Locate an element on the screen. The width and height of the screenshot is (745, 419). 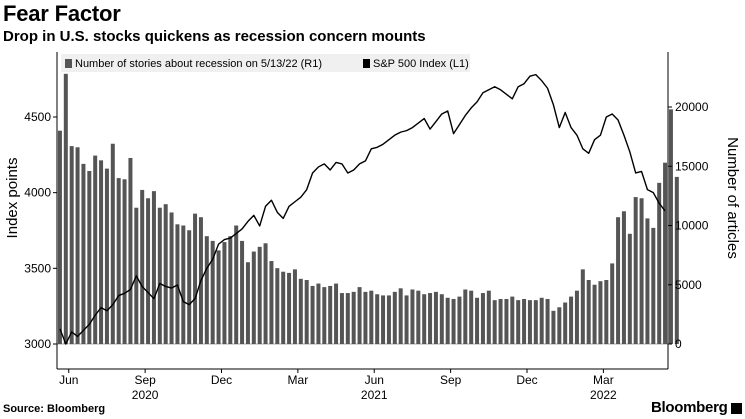
chart-title: Fear Factor is located at coordinates (62, 13).